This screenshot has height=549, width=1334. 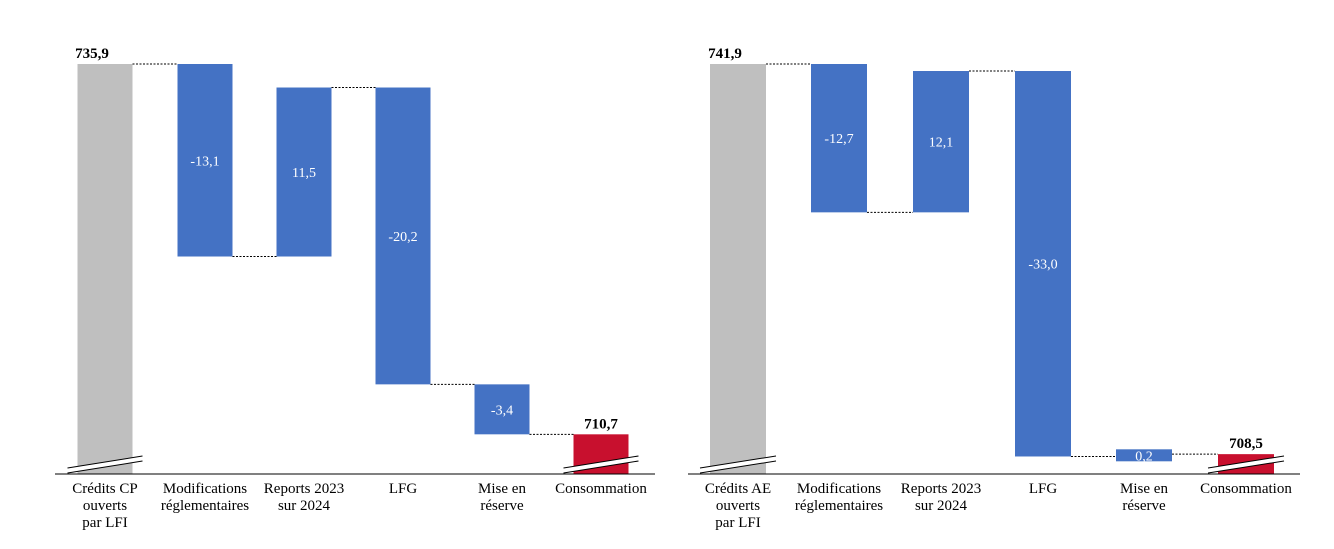 I want to click on data-label: 735,9, so click(x=92, y=54).